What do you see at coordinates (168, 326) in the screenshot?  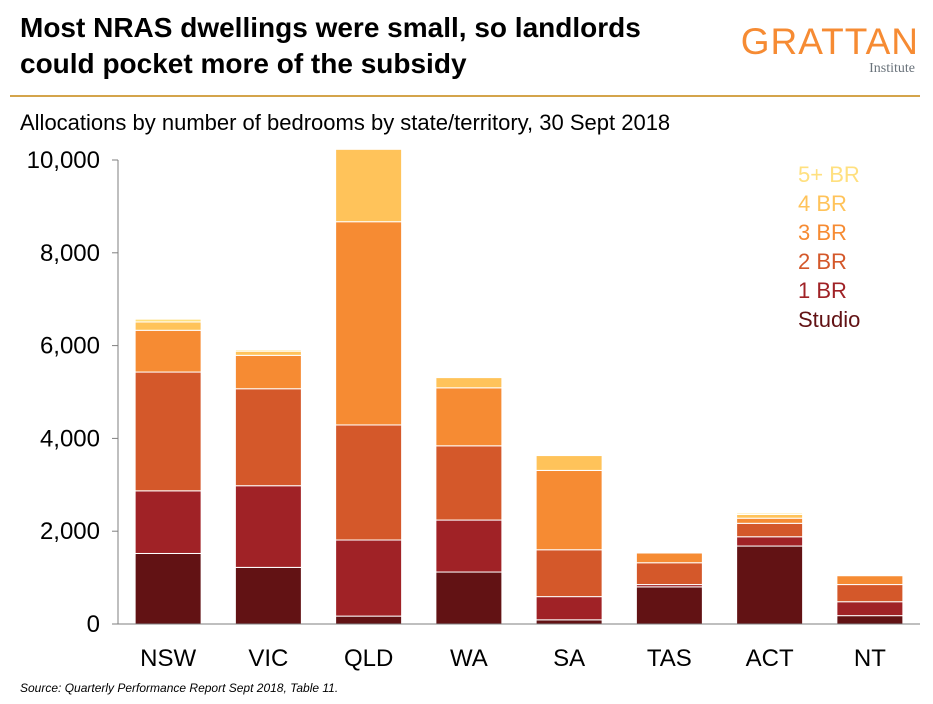 I see `bar-segment-nsw-4br` at bounding box center [168, 326].